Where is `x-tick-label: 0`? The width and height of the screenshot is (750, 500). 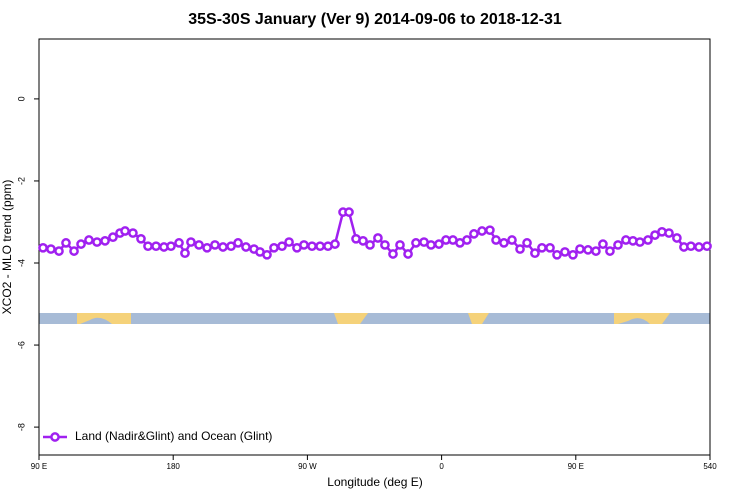 x-tick-label: 0 is located at coordinates (441, 466).